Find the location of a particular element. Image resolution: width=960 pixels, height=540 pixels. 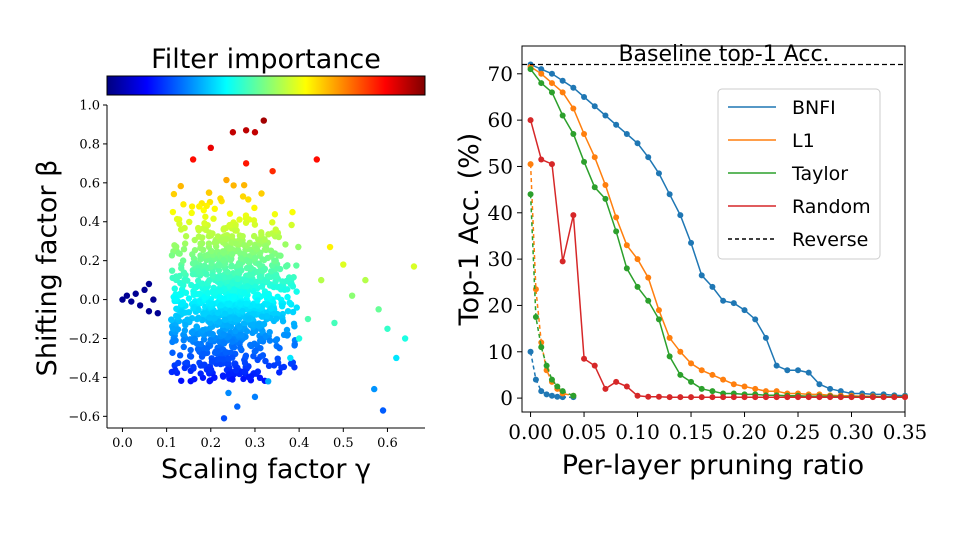

y-tick-label: 0.4 is located at coordinates (89, 222).